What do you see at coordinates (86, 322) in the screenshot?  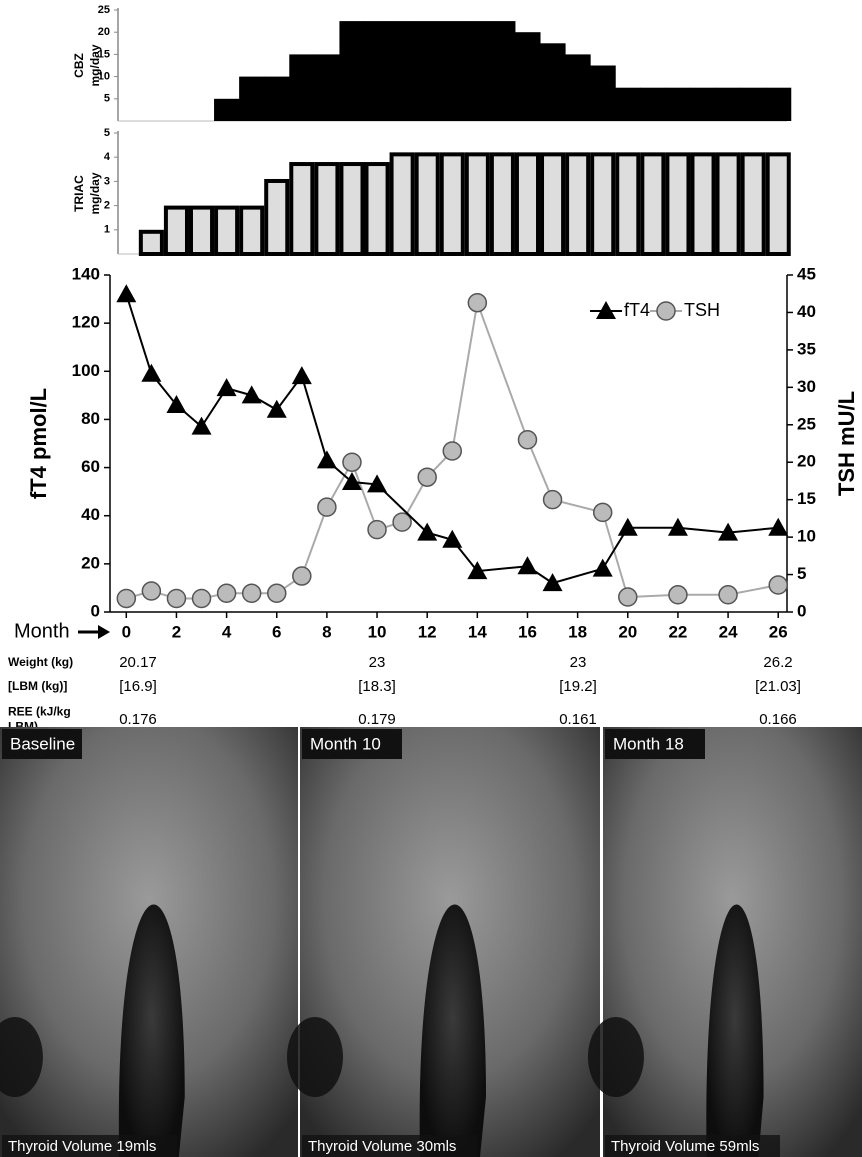 I see `y-tick-label: 120` at bounding box center [86, 322].